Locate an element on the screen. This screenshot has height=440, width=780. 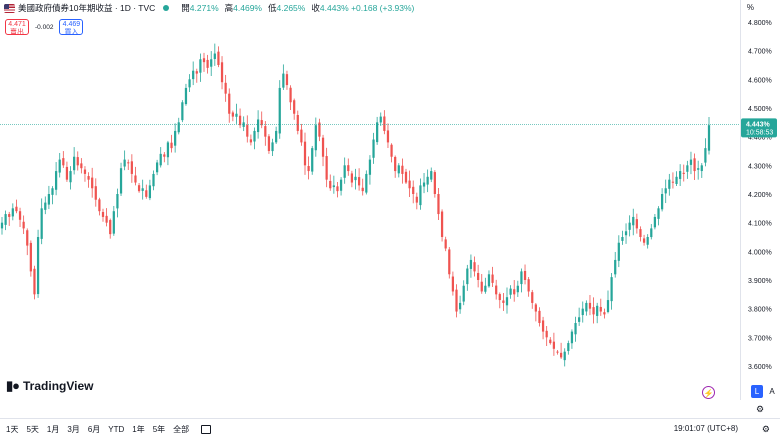
last-price-value: 4.443% is located at coordinates (758, 124).